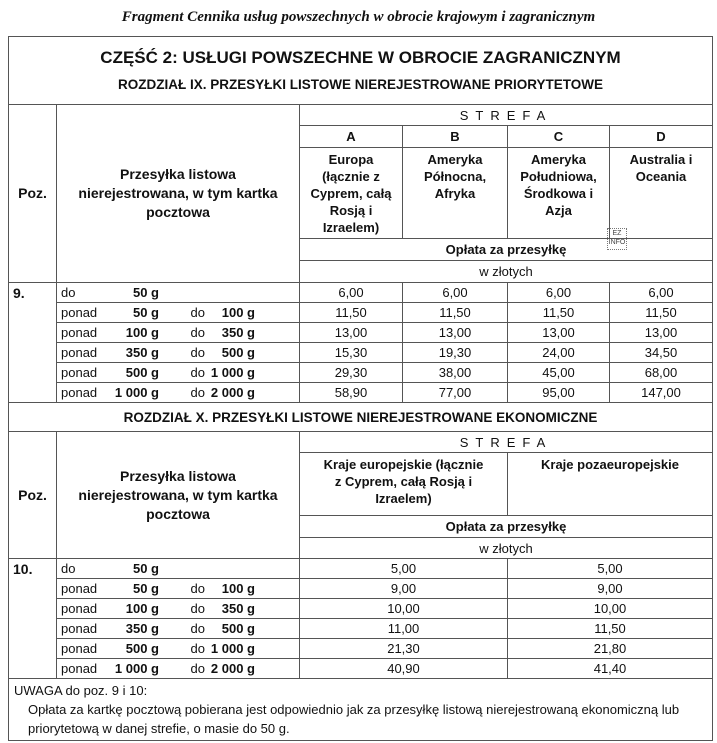  Describe the element at coordinates (238, 312) in the screenshot. I see `weight-to: 100 g` at that location.